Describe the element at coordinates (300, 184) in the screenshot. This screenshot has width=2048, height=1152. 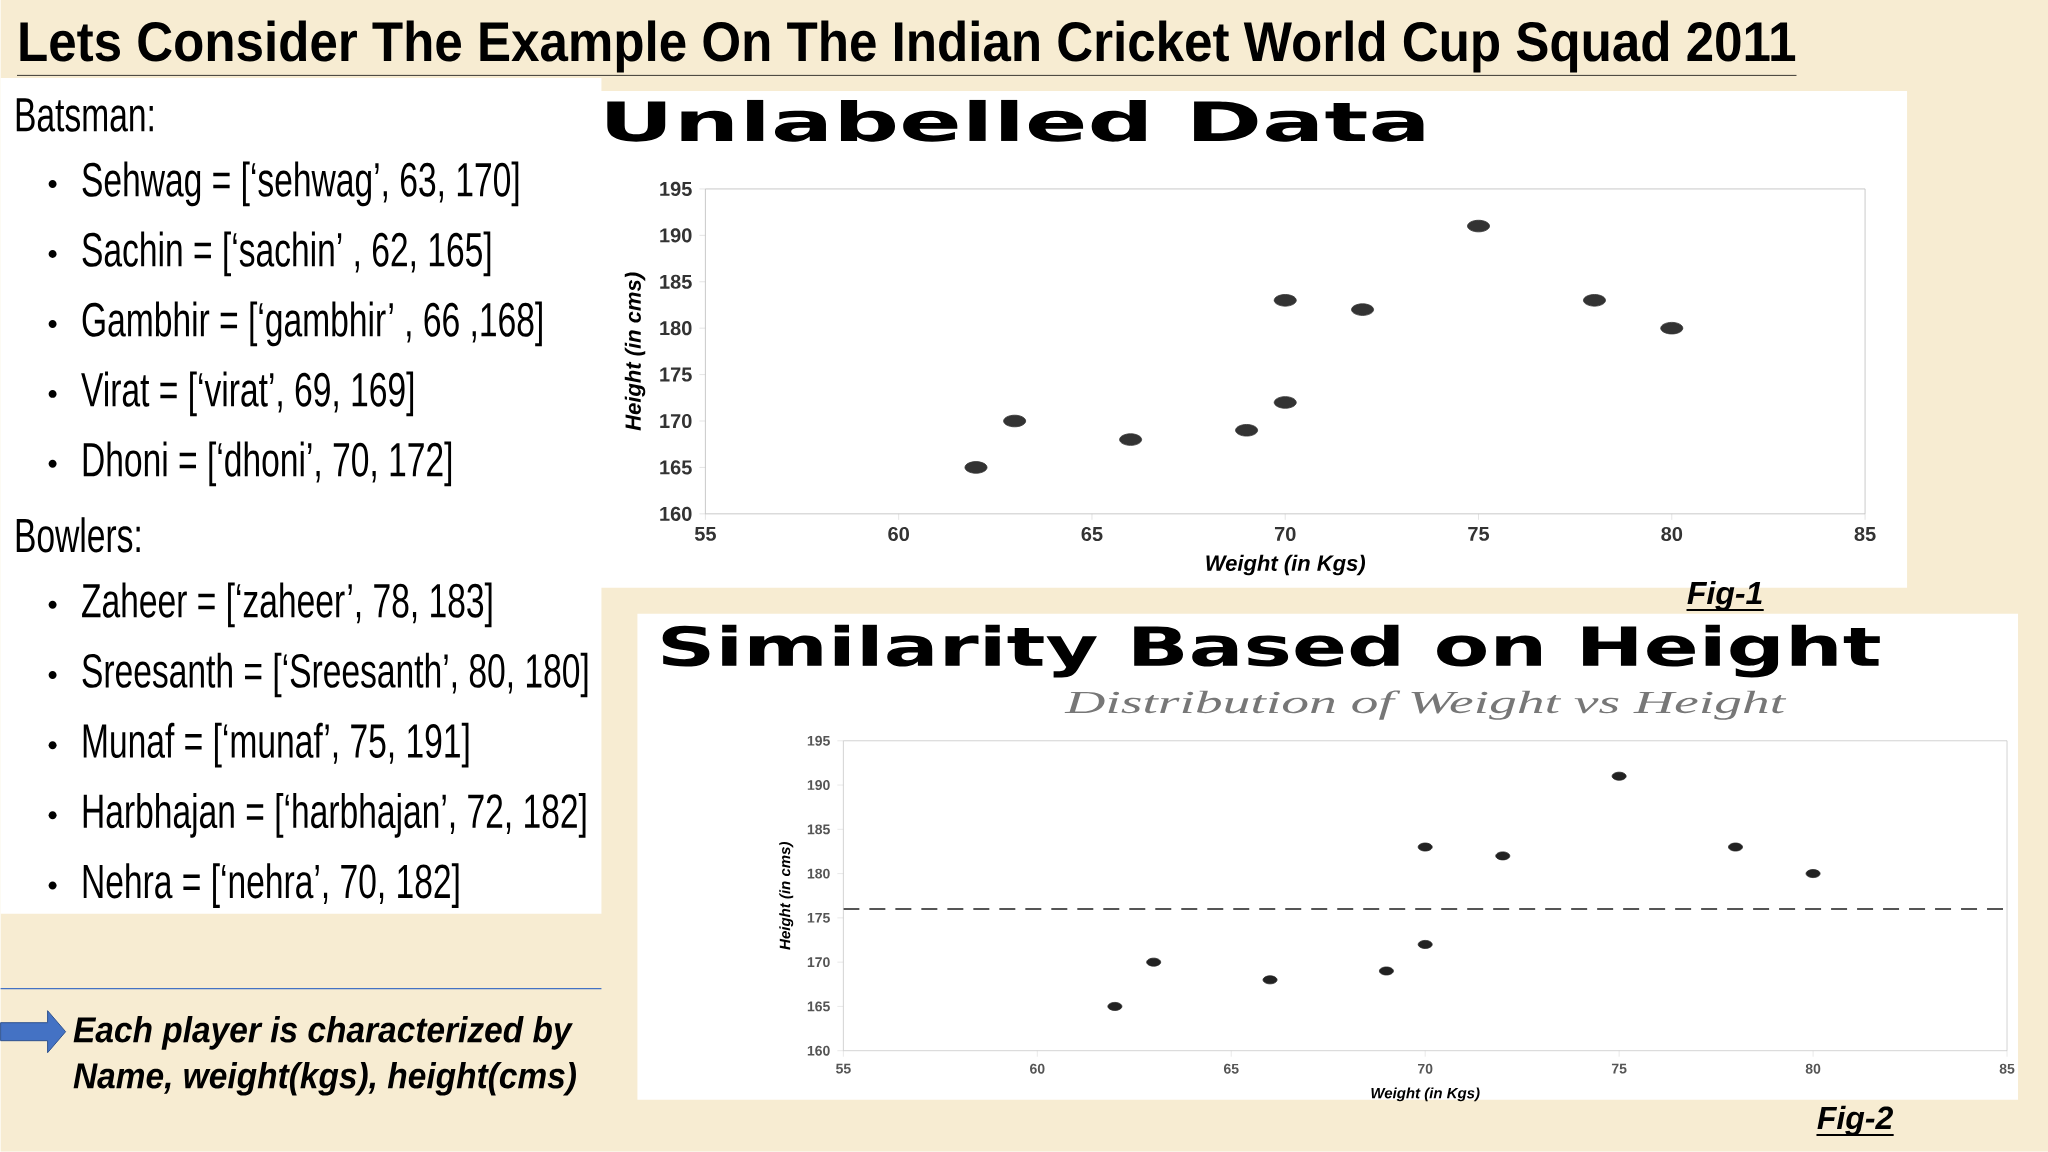
I see `text: Sehwag = [‘sehwag’, 63, 170]` at that location.